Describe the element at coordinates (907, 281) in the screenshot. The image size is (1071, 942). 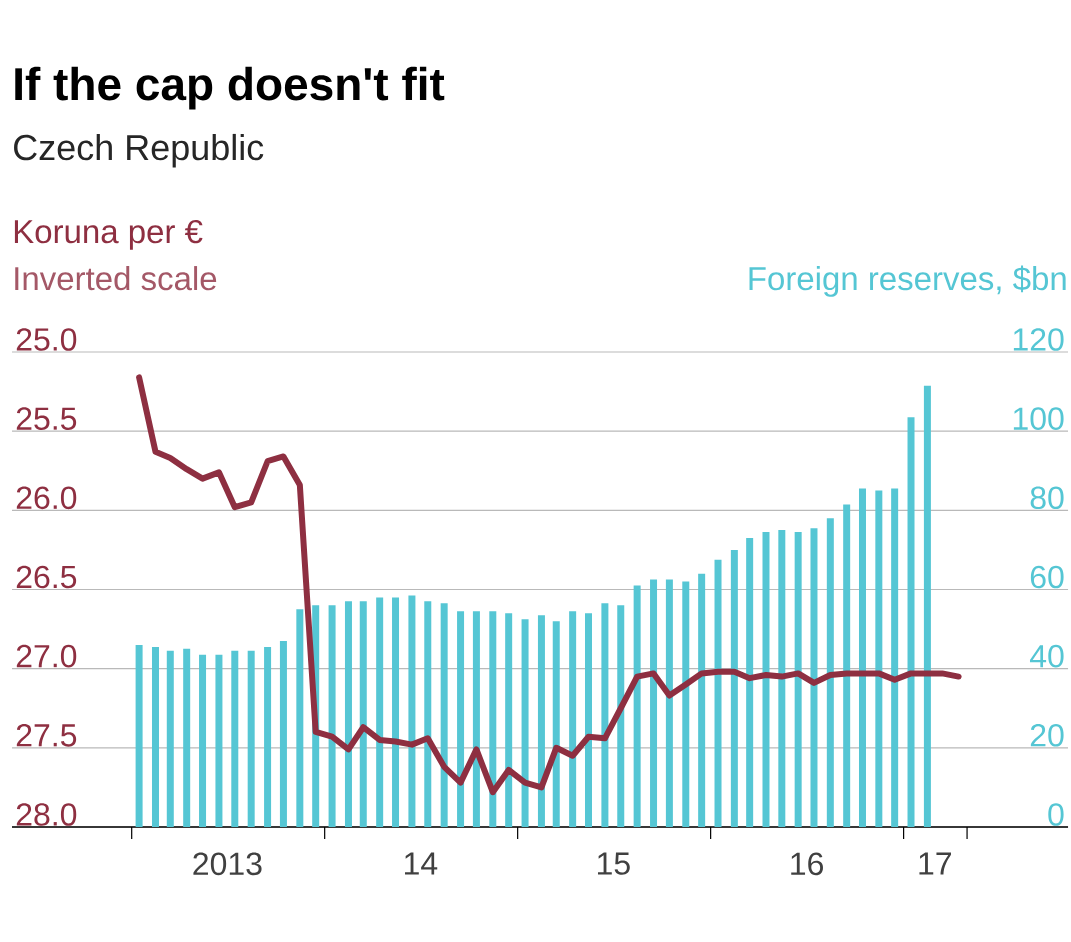
I see `y2-axis-title: Foreign reserves, $bn` at that location.